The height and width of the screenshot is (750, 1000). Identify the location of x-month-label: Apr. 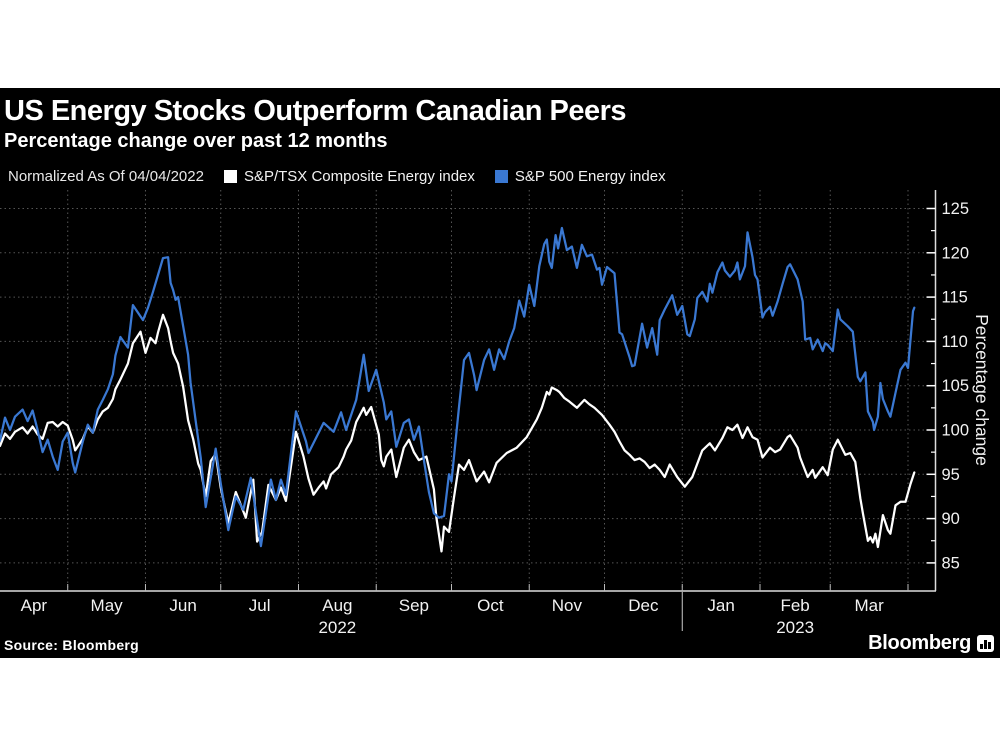
(34, 605).